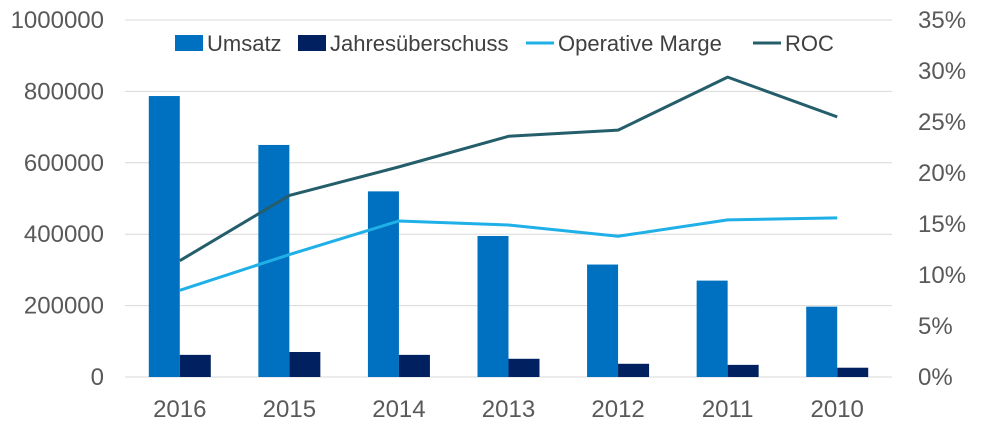 The width and height of the screenshot is (997, 433). I want to click on right-axis-tick-label: 30%, so click(942, 71).